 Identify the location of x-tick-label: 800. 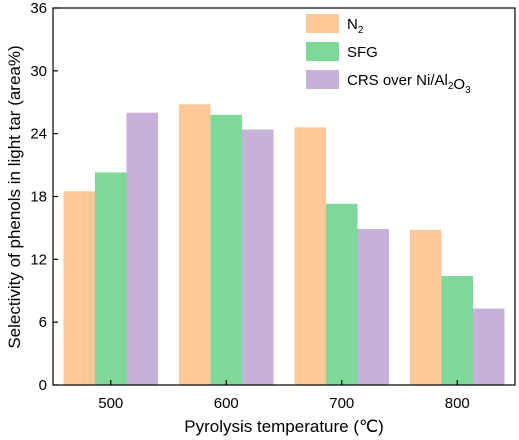
(457, 403).